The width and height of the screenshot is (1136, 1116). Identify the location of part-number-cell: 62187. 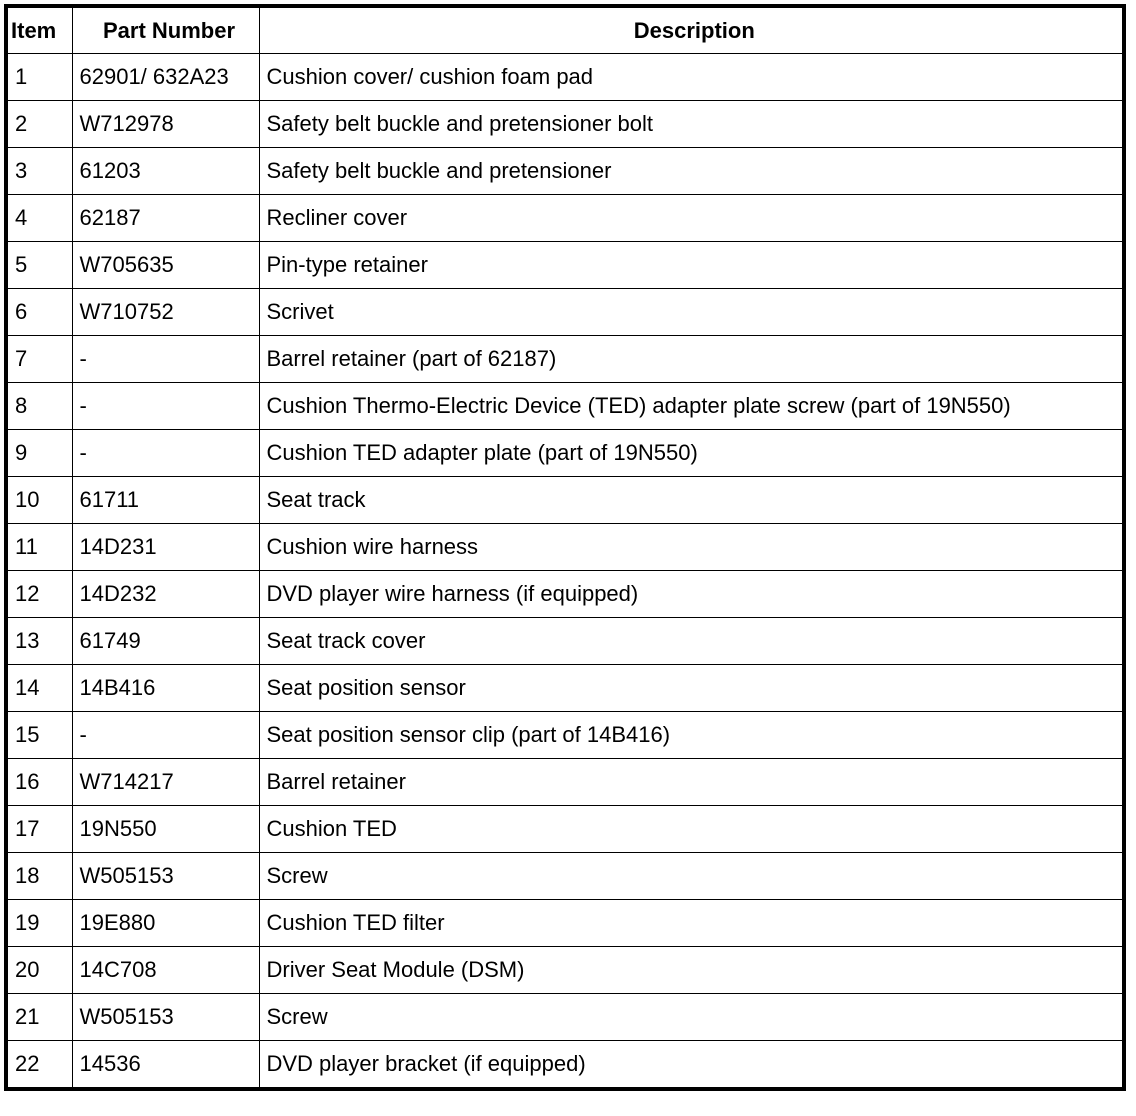
(165, 218).